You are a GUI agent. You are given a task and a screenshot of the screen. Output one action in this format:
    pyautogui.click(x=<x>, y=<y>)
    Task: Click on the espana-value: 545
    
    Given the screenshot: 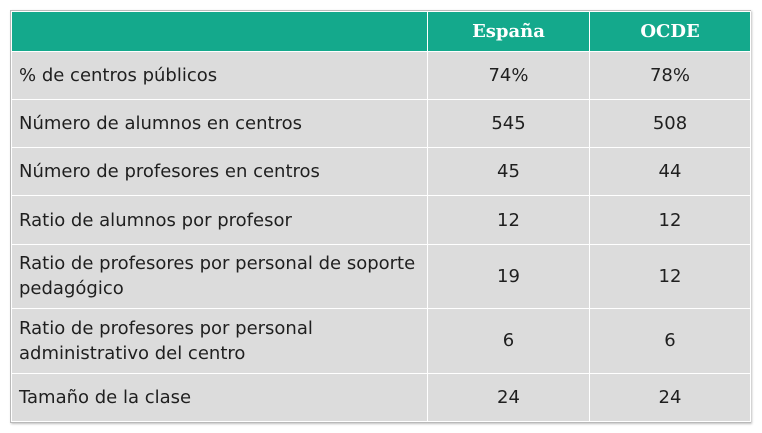 What is the action you would take?
    pyautogui.click(x=508, y=124)
    